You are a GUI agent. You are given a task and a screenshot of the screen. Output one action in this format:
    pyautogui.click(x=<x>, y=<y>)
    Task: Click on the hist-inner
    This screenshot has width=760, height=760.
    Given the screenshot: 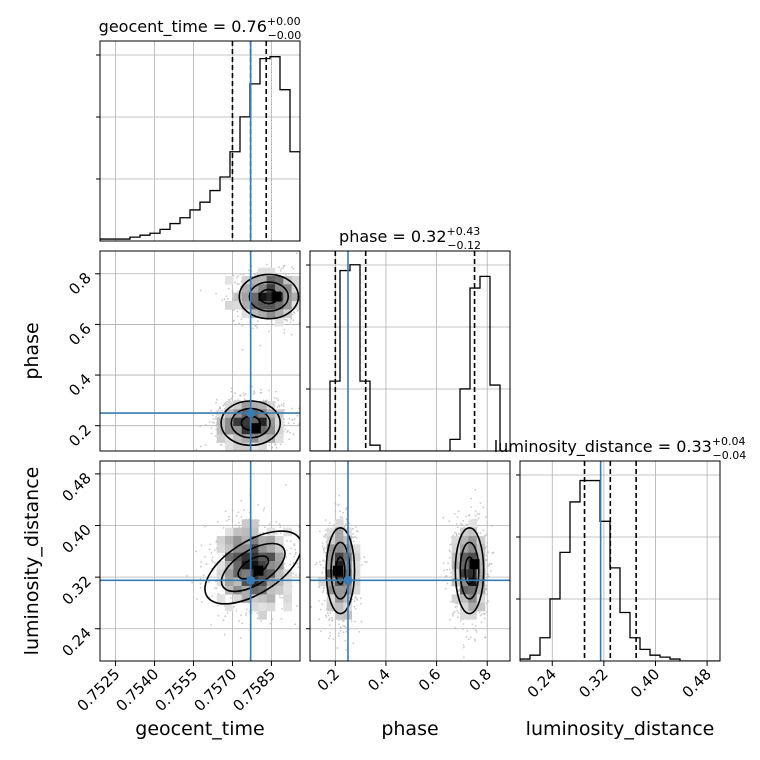 What is the action you would take?
    pyautogui.click(x=410, y=351)
    